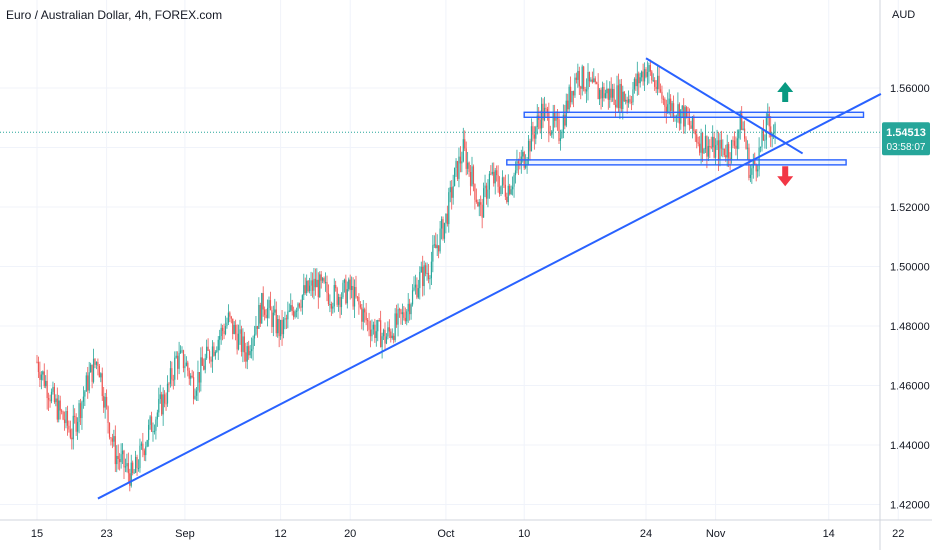  I want to click on price-tag-value: 1.54513, so click(906, 133).